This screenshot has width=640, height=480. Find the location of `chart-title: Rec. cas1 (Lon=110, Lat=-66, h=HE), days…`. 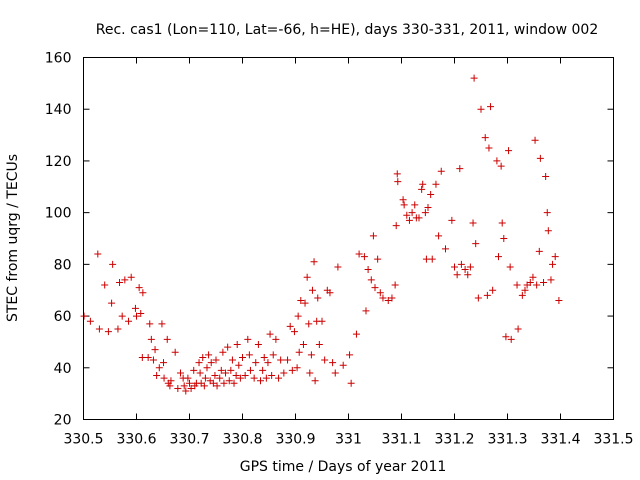

chart-title: Rec. cas1 (Lon=110, Lat=-66, h=HE), days… is located at coordinates (347, 30).